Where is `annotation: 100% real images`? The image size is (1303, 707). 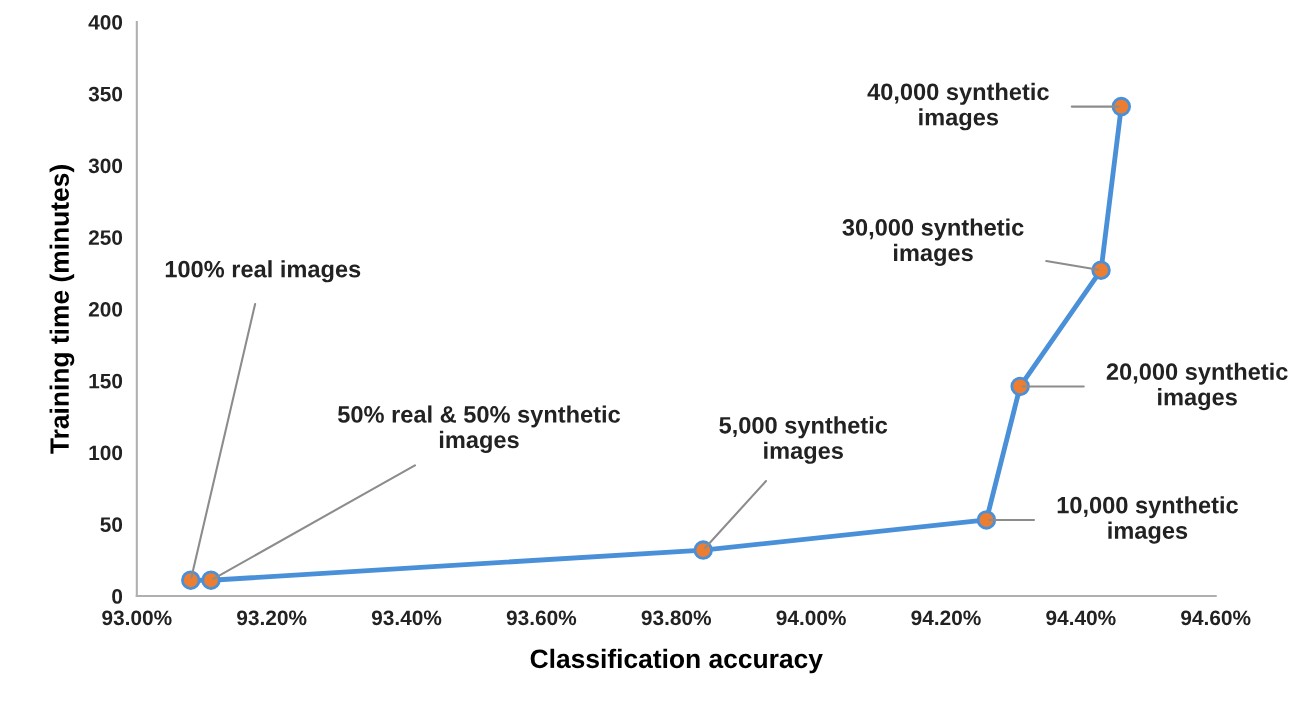
annotation: 100% real images is located at coordinates (263, 271).